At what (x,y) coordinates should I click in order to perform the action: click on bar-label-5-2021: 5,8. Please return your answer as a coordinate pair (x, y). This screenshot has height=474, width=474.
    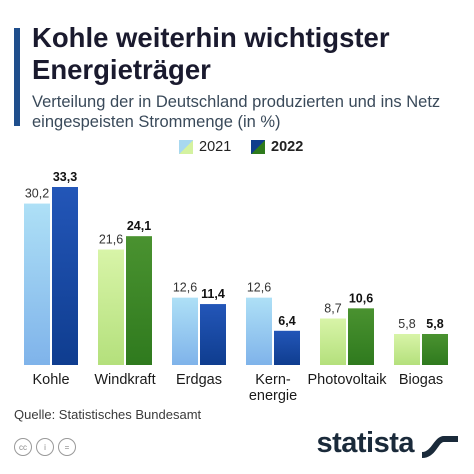
    Looking at the image, I should click on (406, 324).